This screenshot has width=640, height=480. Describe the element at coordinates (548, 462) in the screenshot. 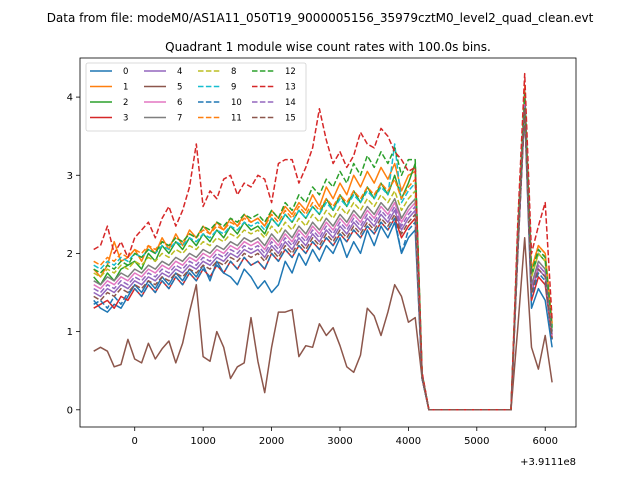

I see `x-axis-offset-label: +3.9111e8` at that location.